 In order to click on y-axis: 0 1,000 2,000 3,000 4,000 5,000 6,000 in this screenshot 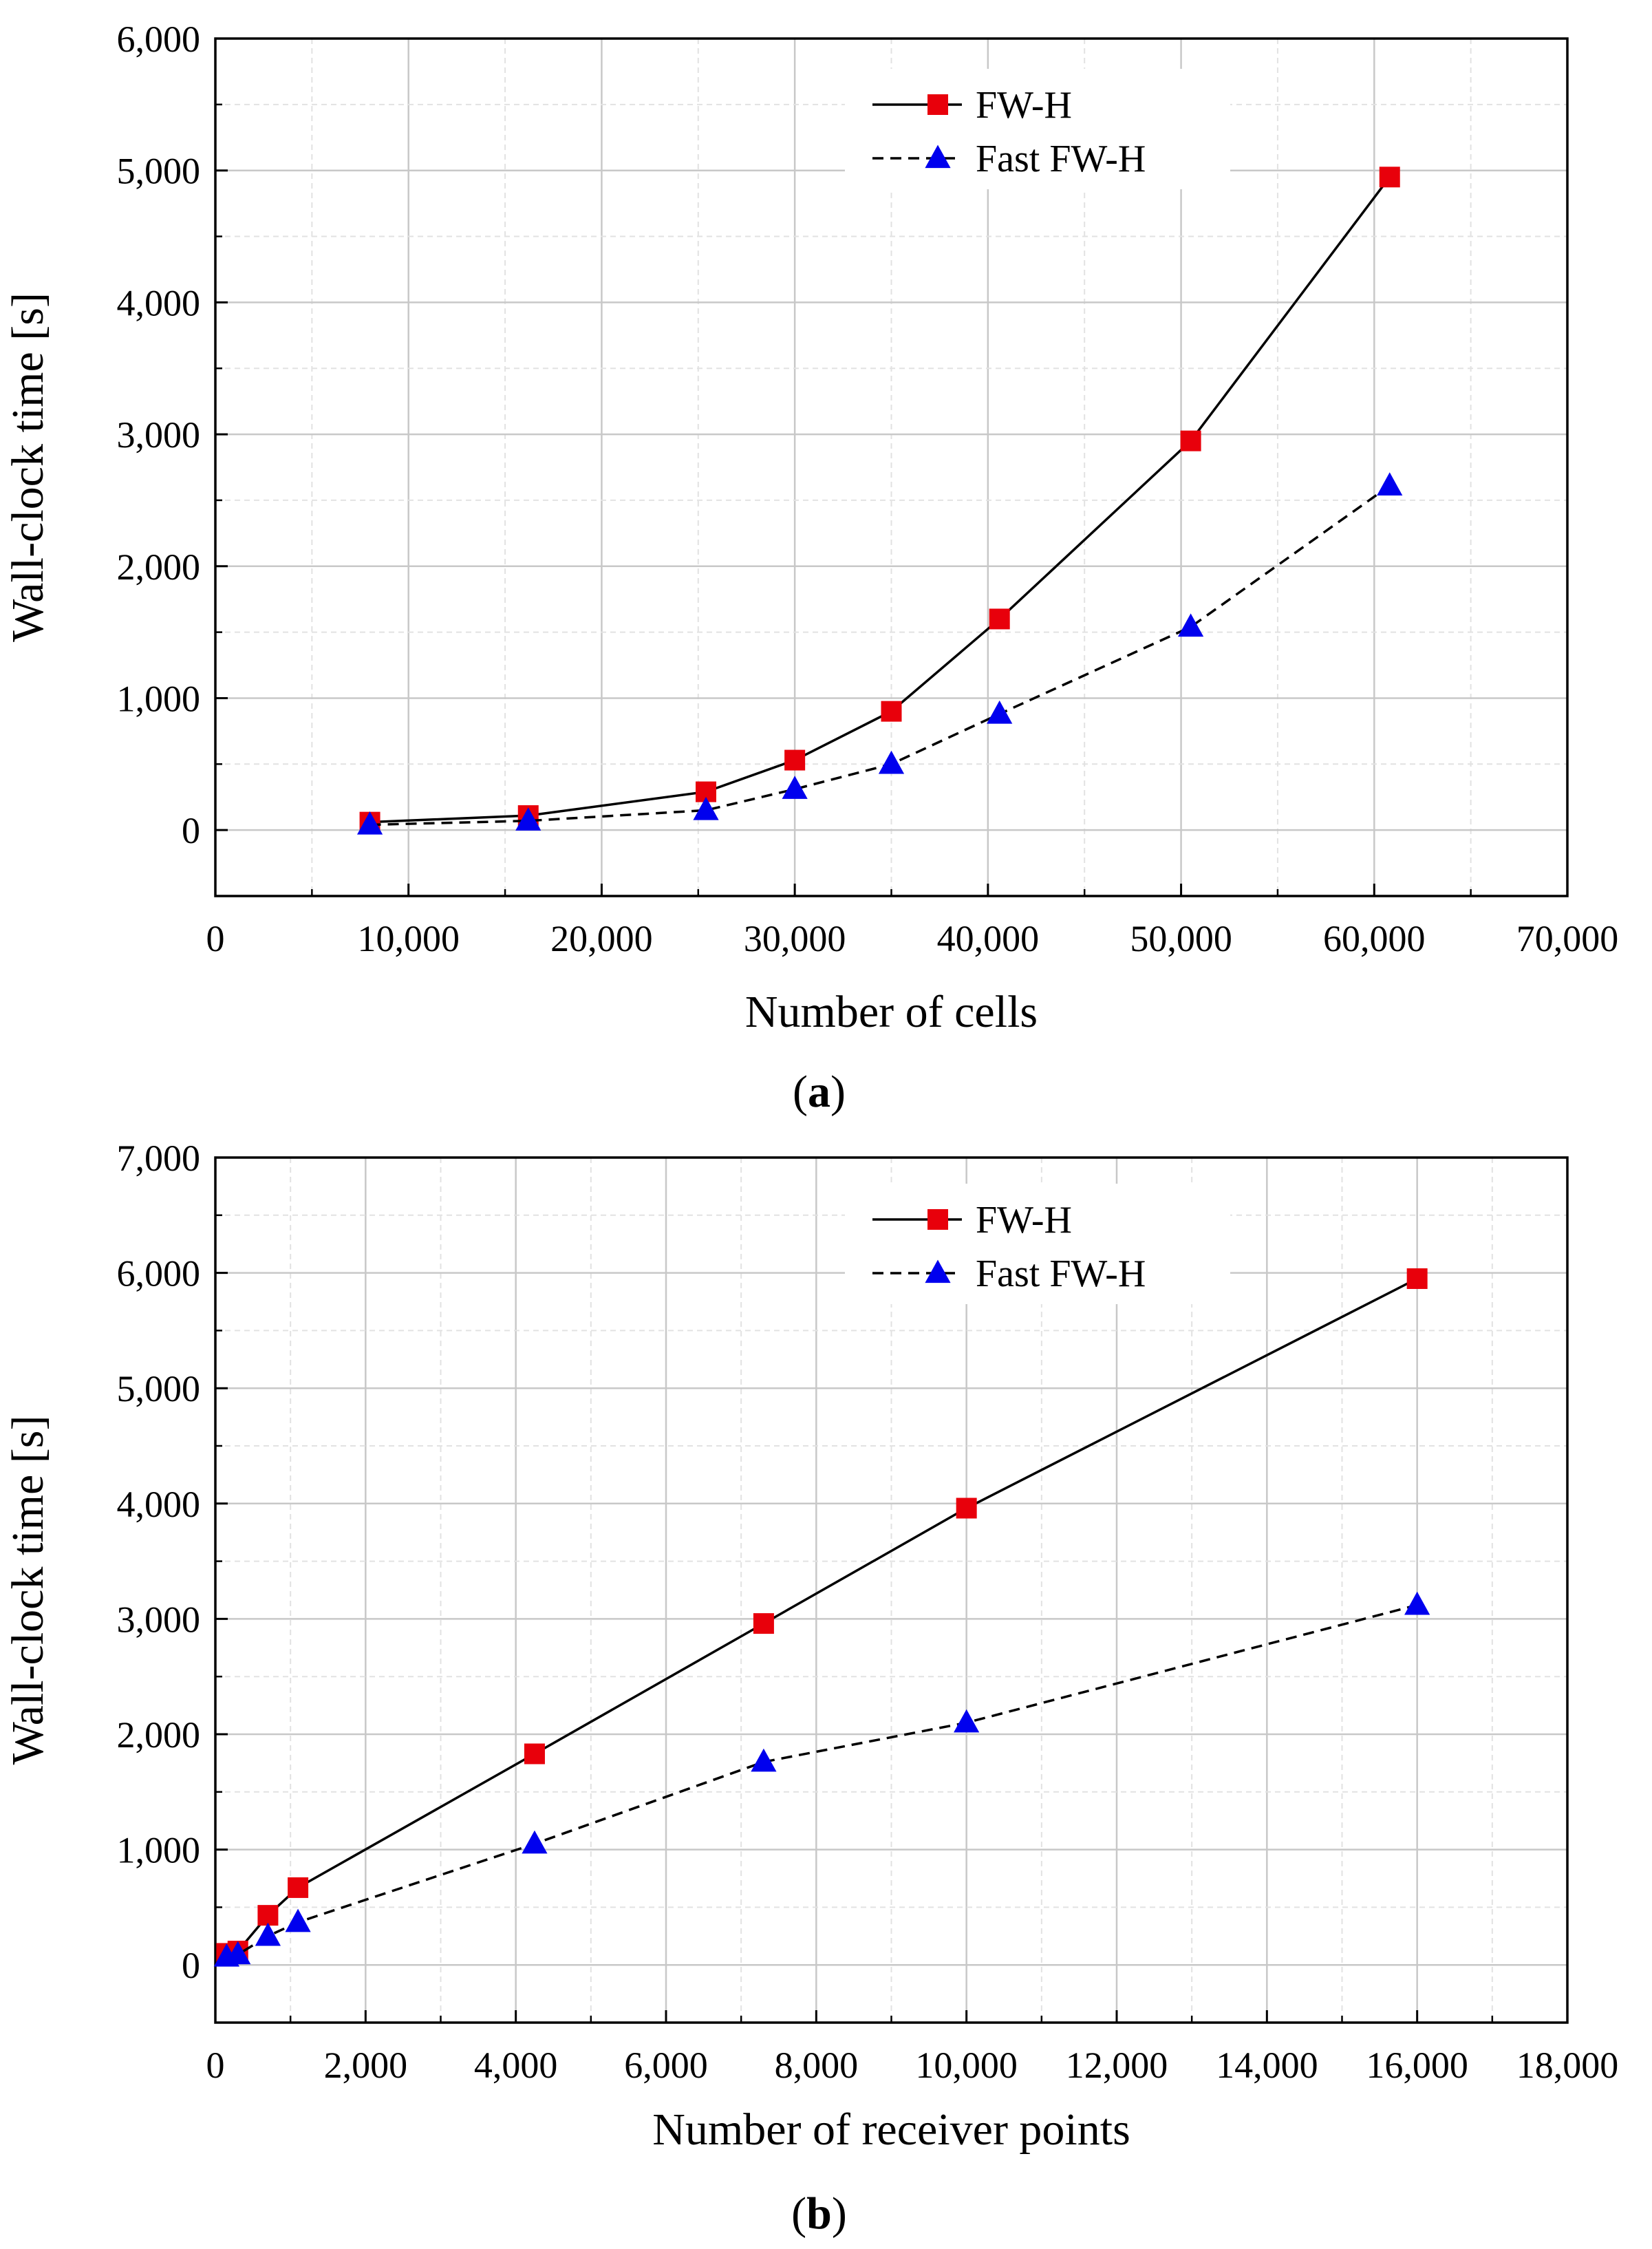, I will do `click(172, 435)`.